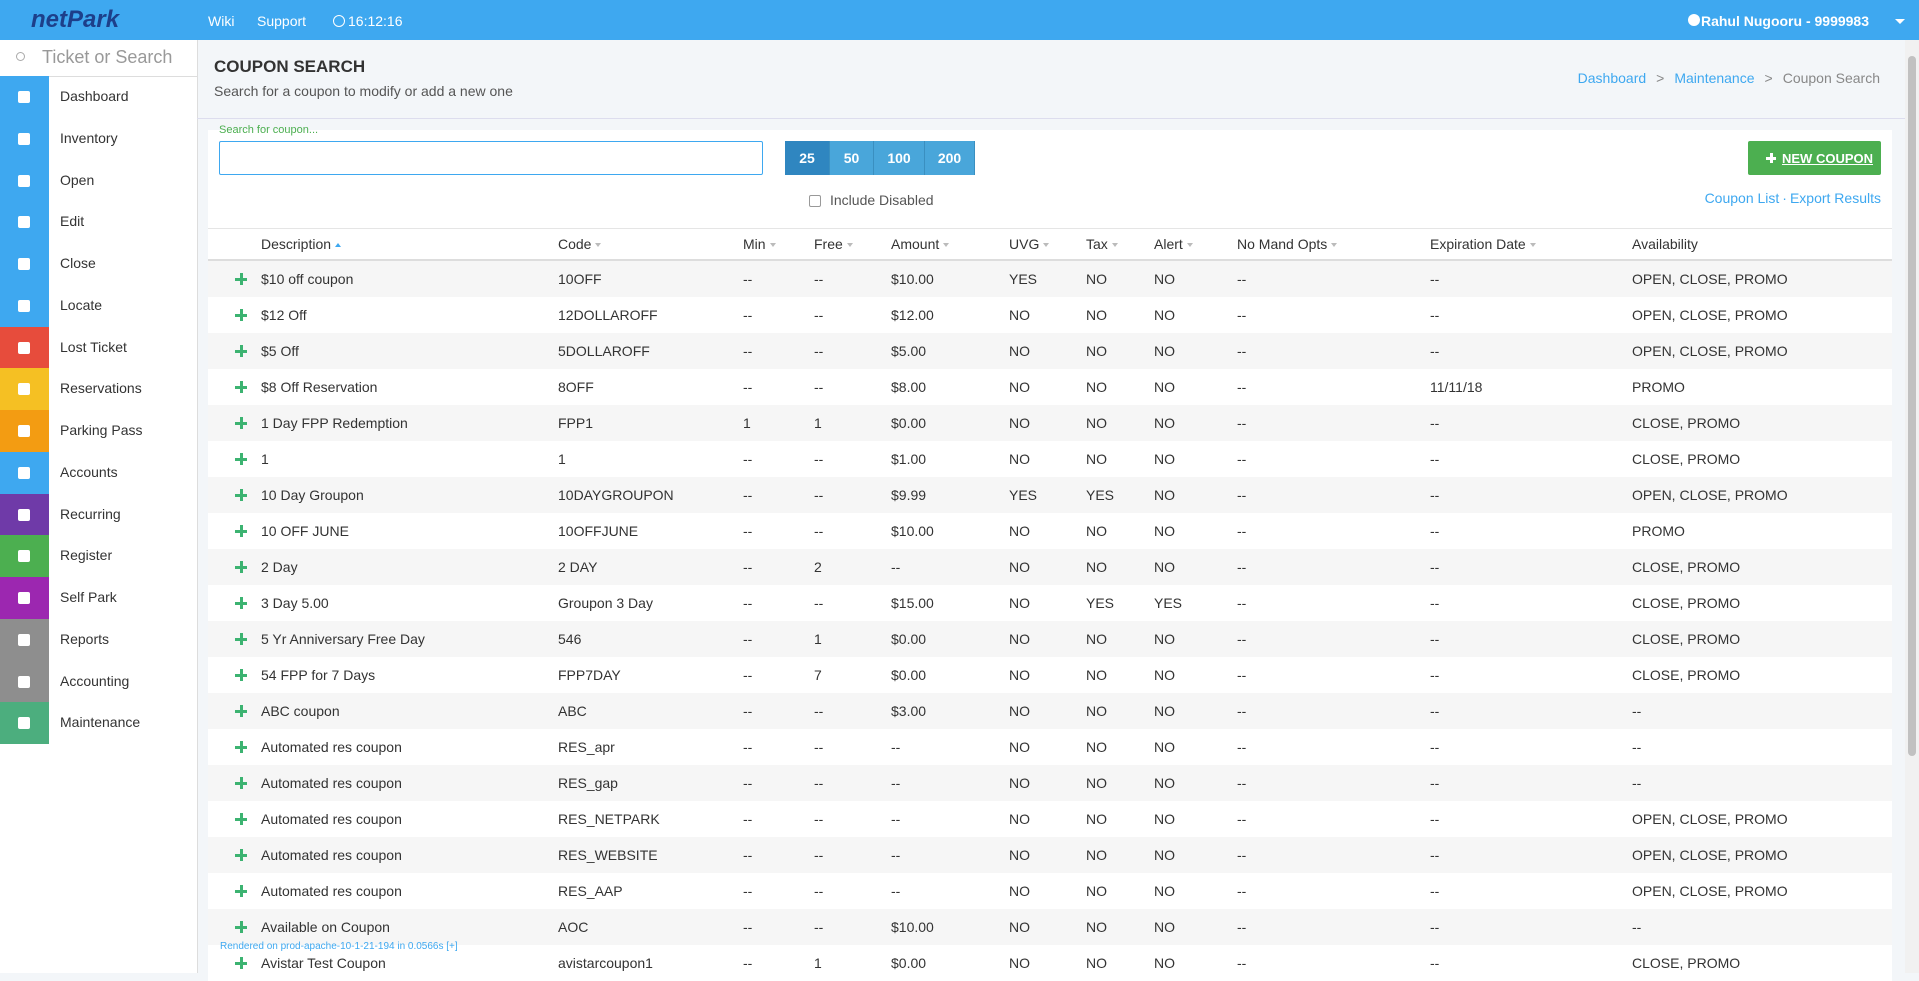 The width and height of the screenshot is (1919, 981). Describe the element at coordinates (301, 244) in the screenshot. I see `column-header: Description` at that location.